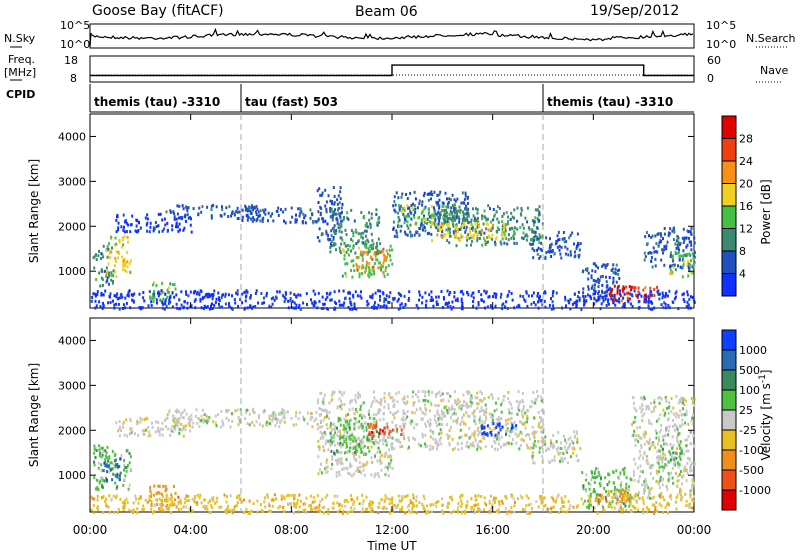 Image resolution: width=800 pixels, height=554 pixels. Describe the element at coordinates (291, 102) in the screenshot. I see `cpid-segment-label: tau (fast) 503` at that location.